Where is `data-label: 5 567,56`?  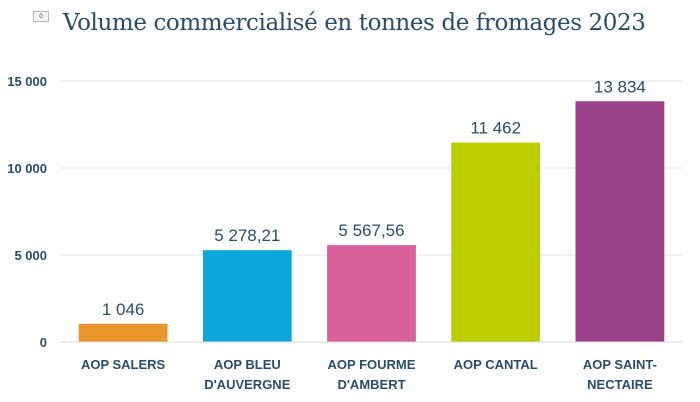 data-label: 5 567,56 is located at coordinates (371, 230).